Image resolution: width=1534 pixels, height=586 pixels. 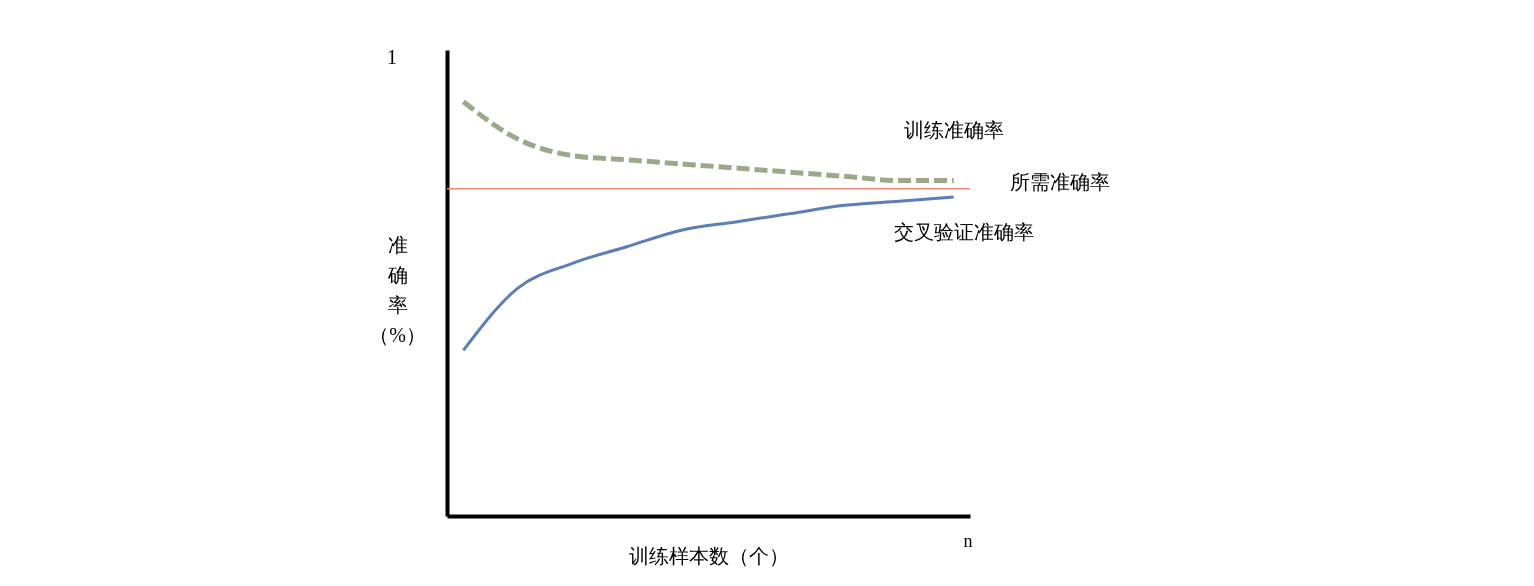 I want to click on ref-line-label: 所需准确率, so click(x=1060, y=181).